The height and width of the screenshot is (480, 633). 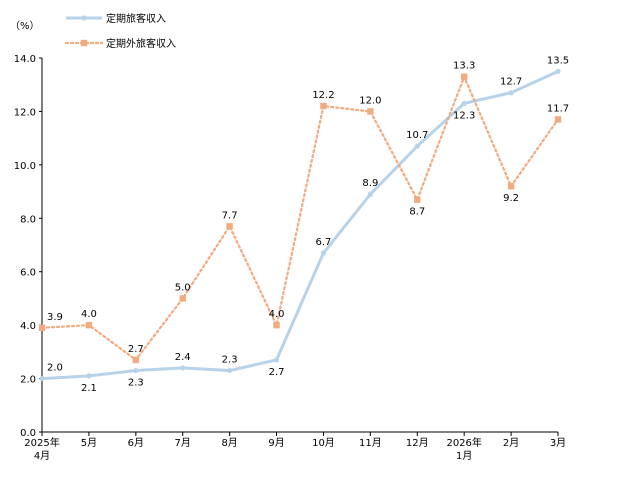 What do you see at coordinates (370, 443) in the screenshot?
I see `x-tick-label: 11月` at bounding box center [370, 443].